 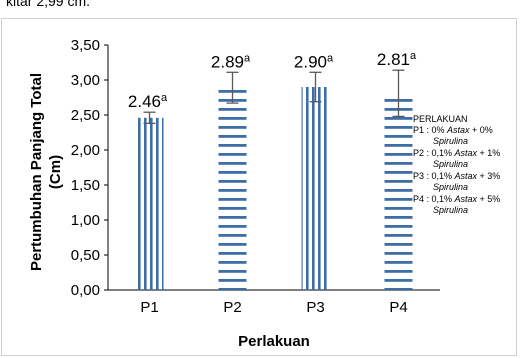 I want to click on x-axis-label: Perlakuan, so click(x=274, y=341).